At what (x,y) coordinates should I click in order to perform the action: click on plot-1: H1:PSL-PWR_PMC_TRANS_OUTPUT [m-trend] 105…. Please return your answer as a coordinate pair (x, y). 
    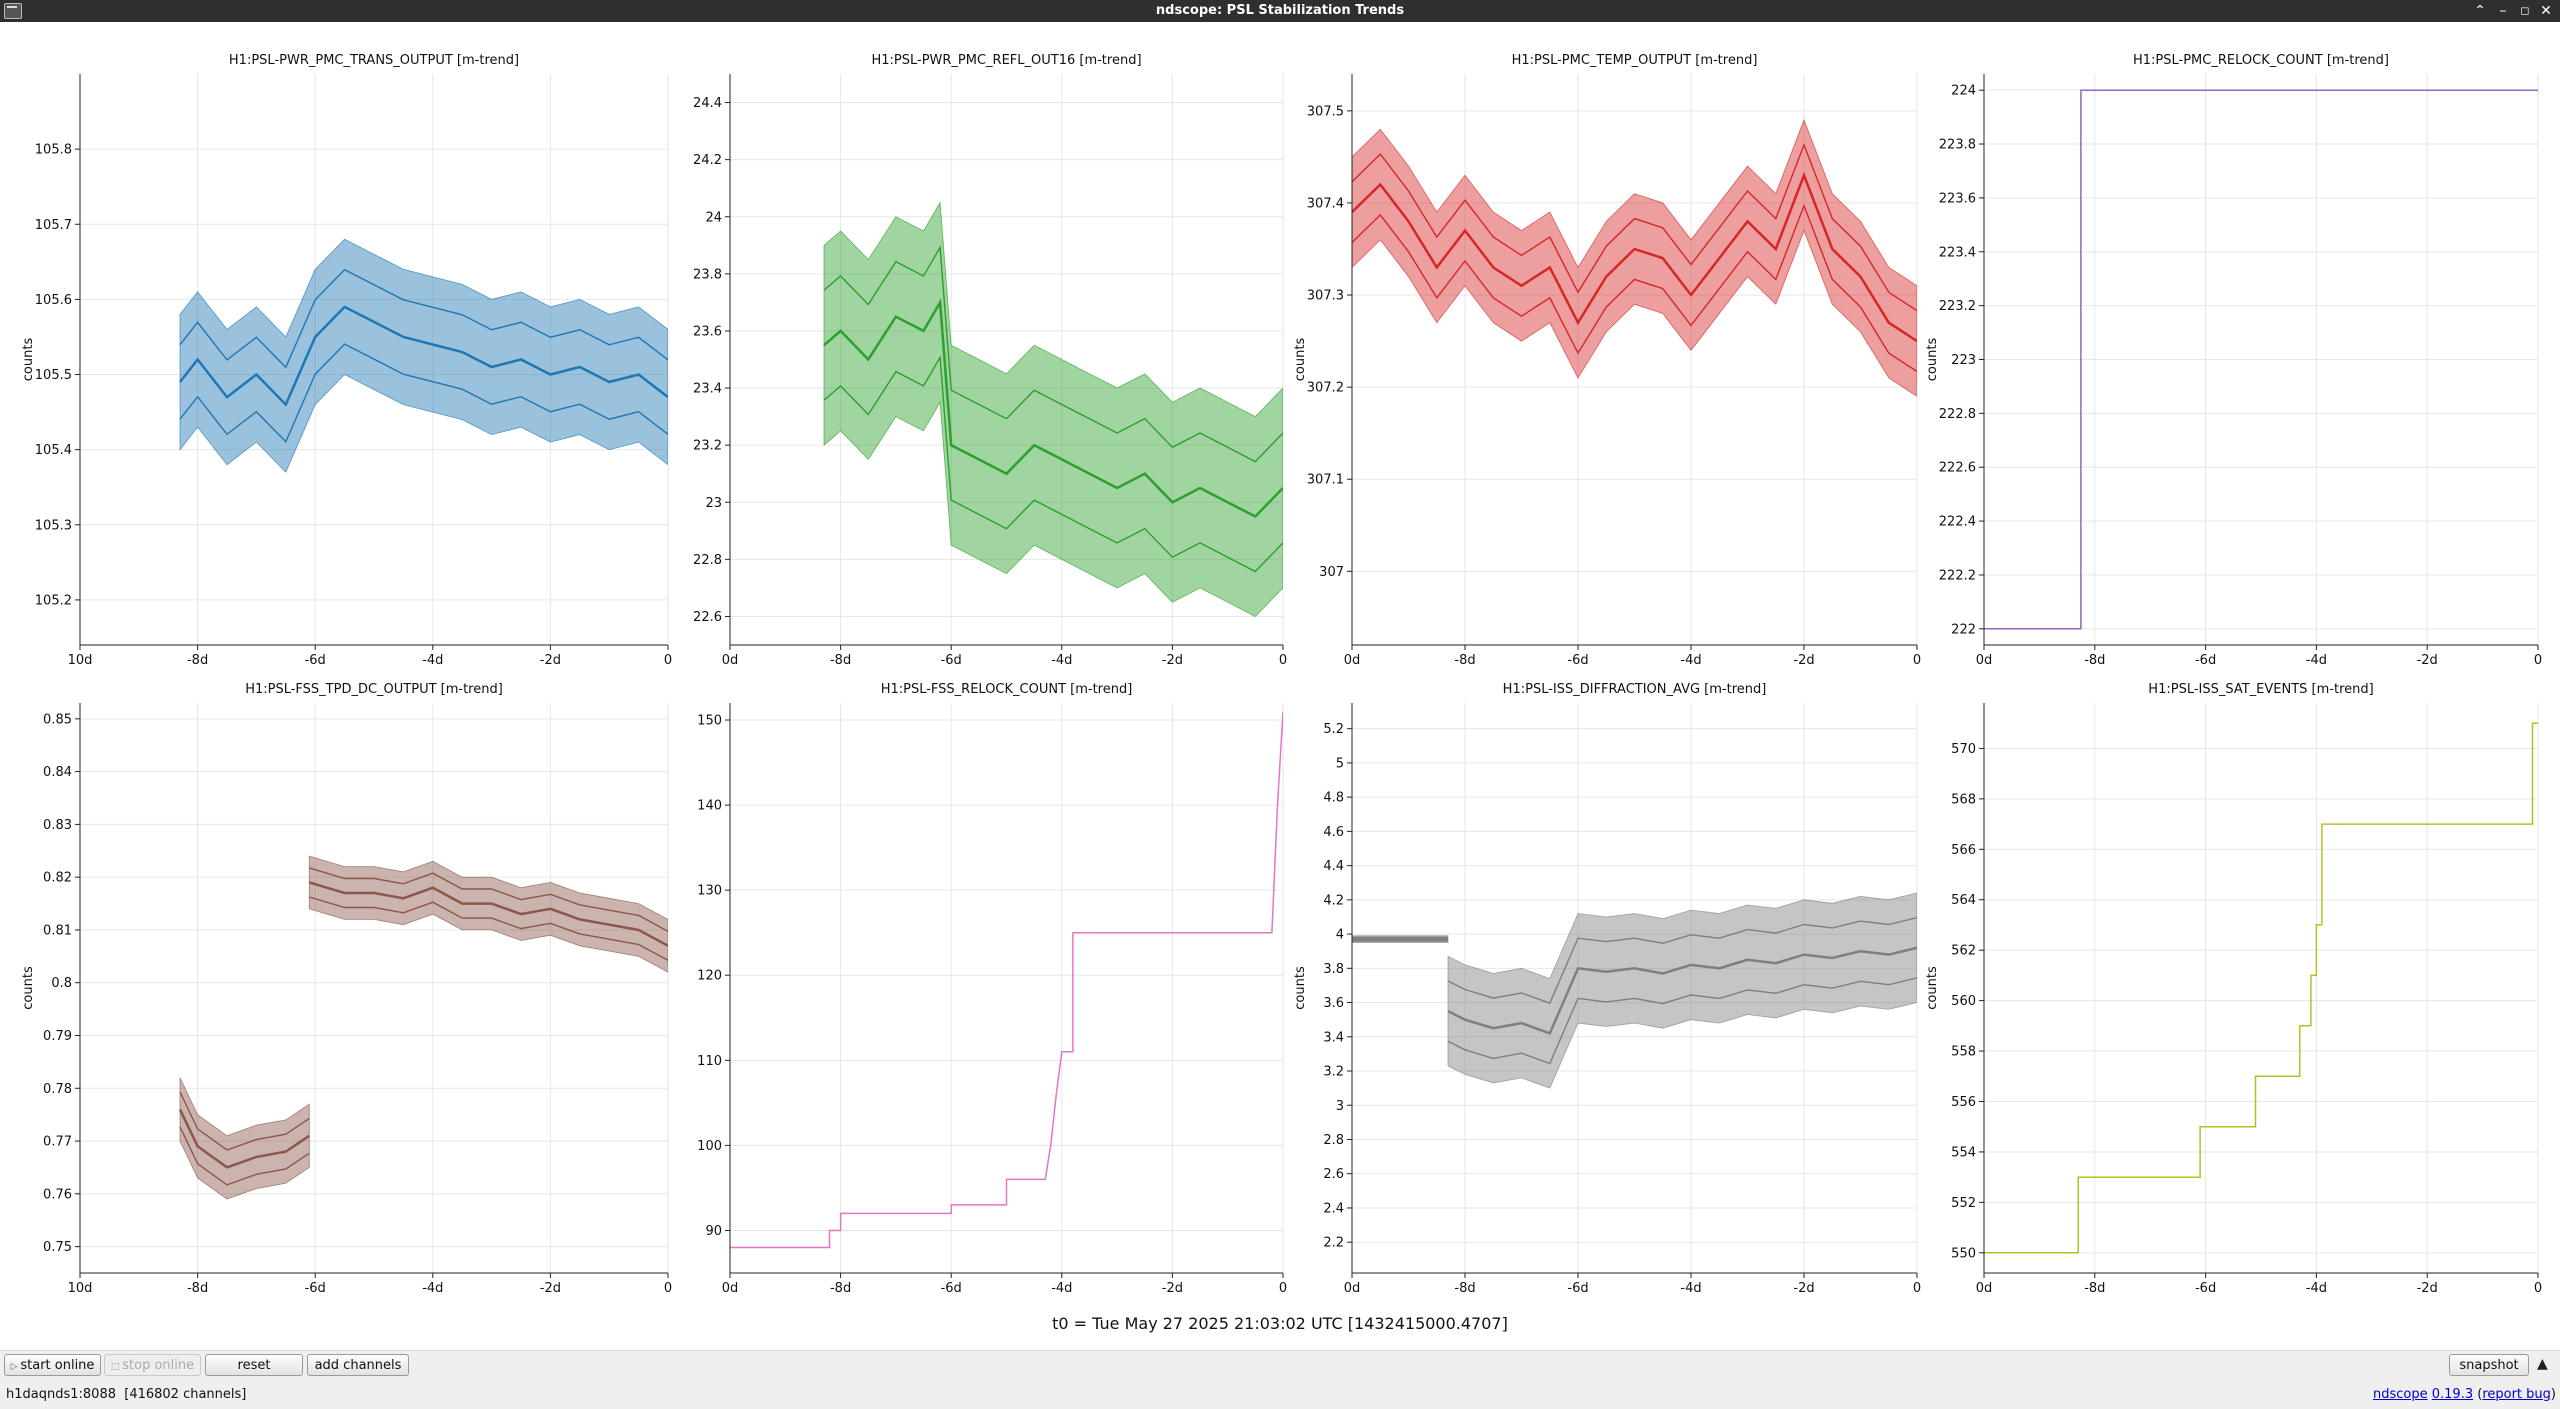
    Looking at the image, I should click on (346, 360).